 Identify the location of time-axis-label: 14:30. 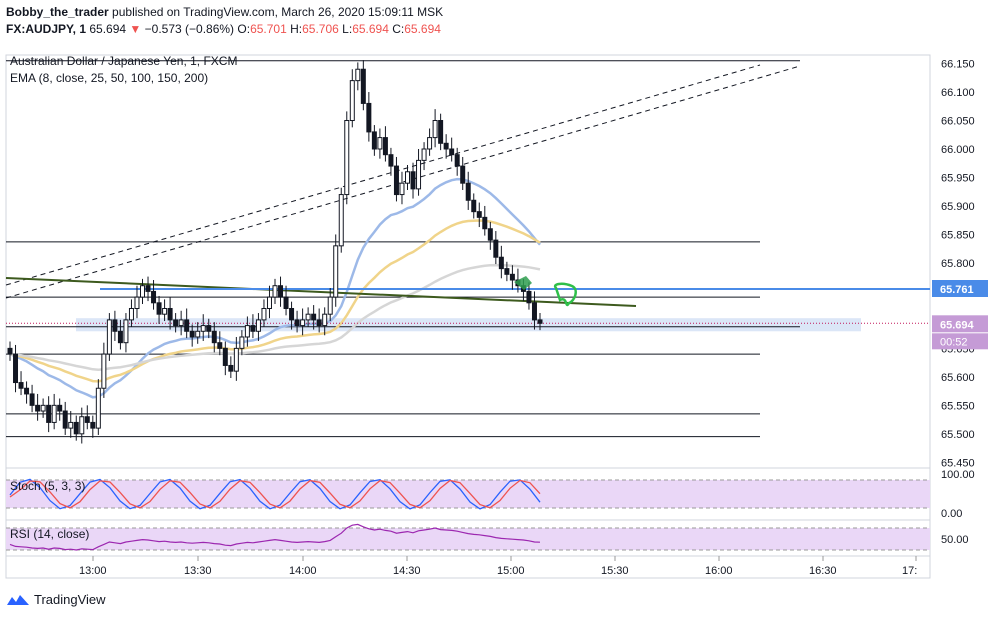
(407, 571).